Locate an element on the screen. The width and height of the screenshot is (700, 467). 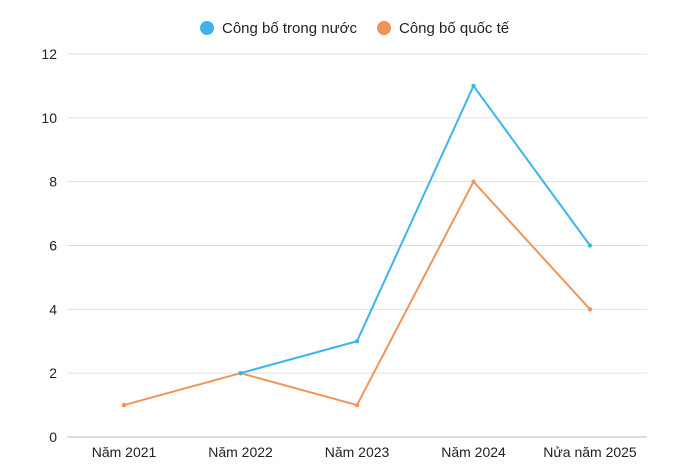
y-axis-ticks: 0 2 4 6 8 10 12 is located at coordinates (49, 245).